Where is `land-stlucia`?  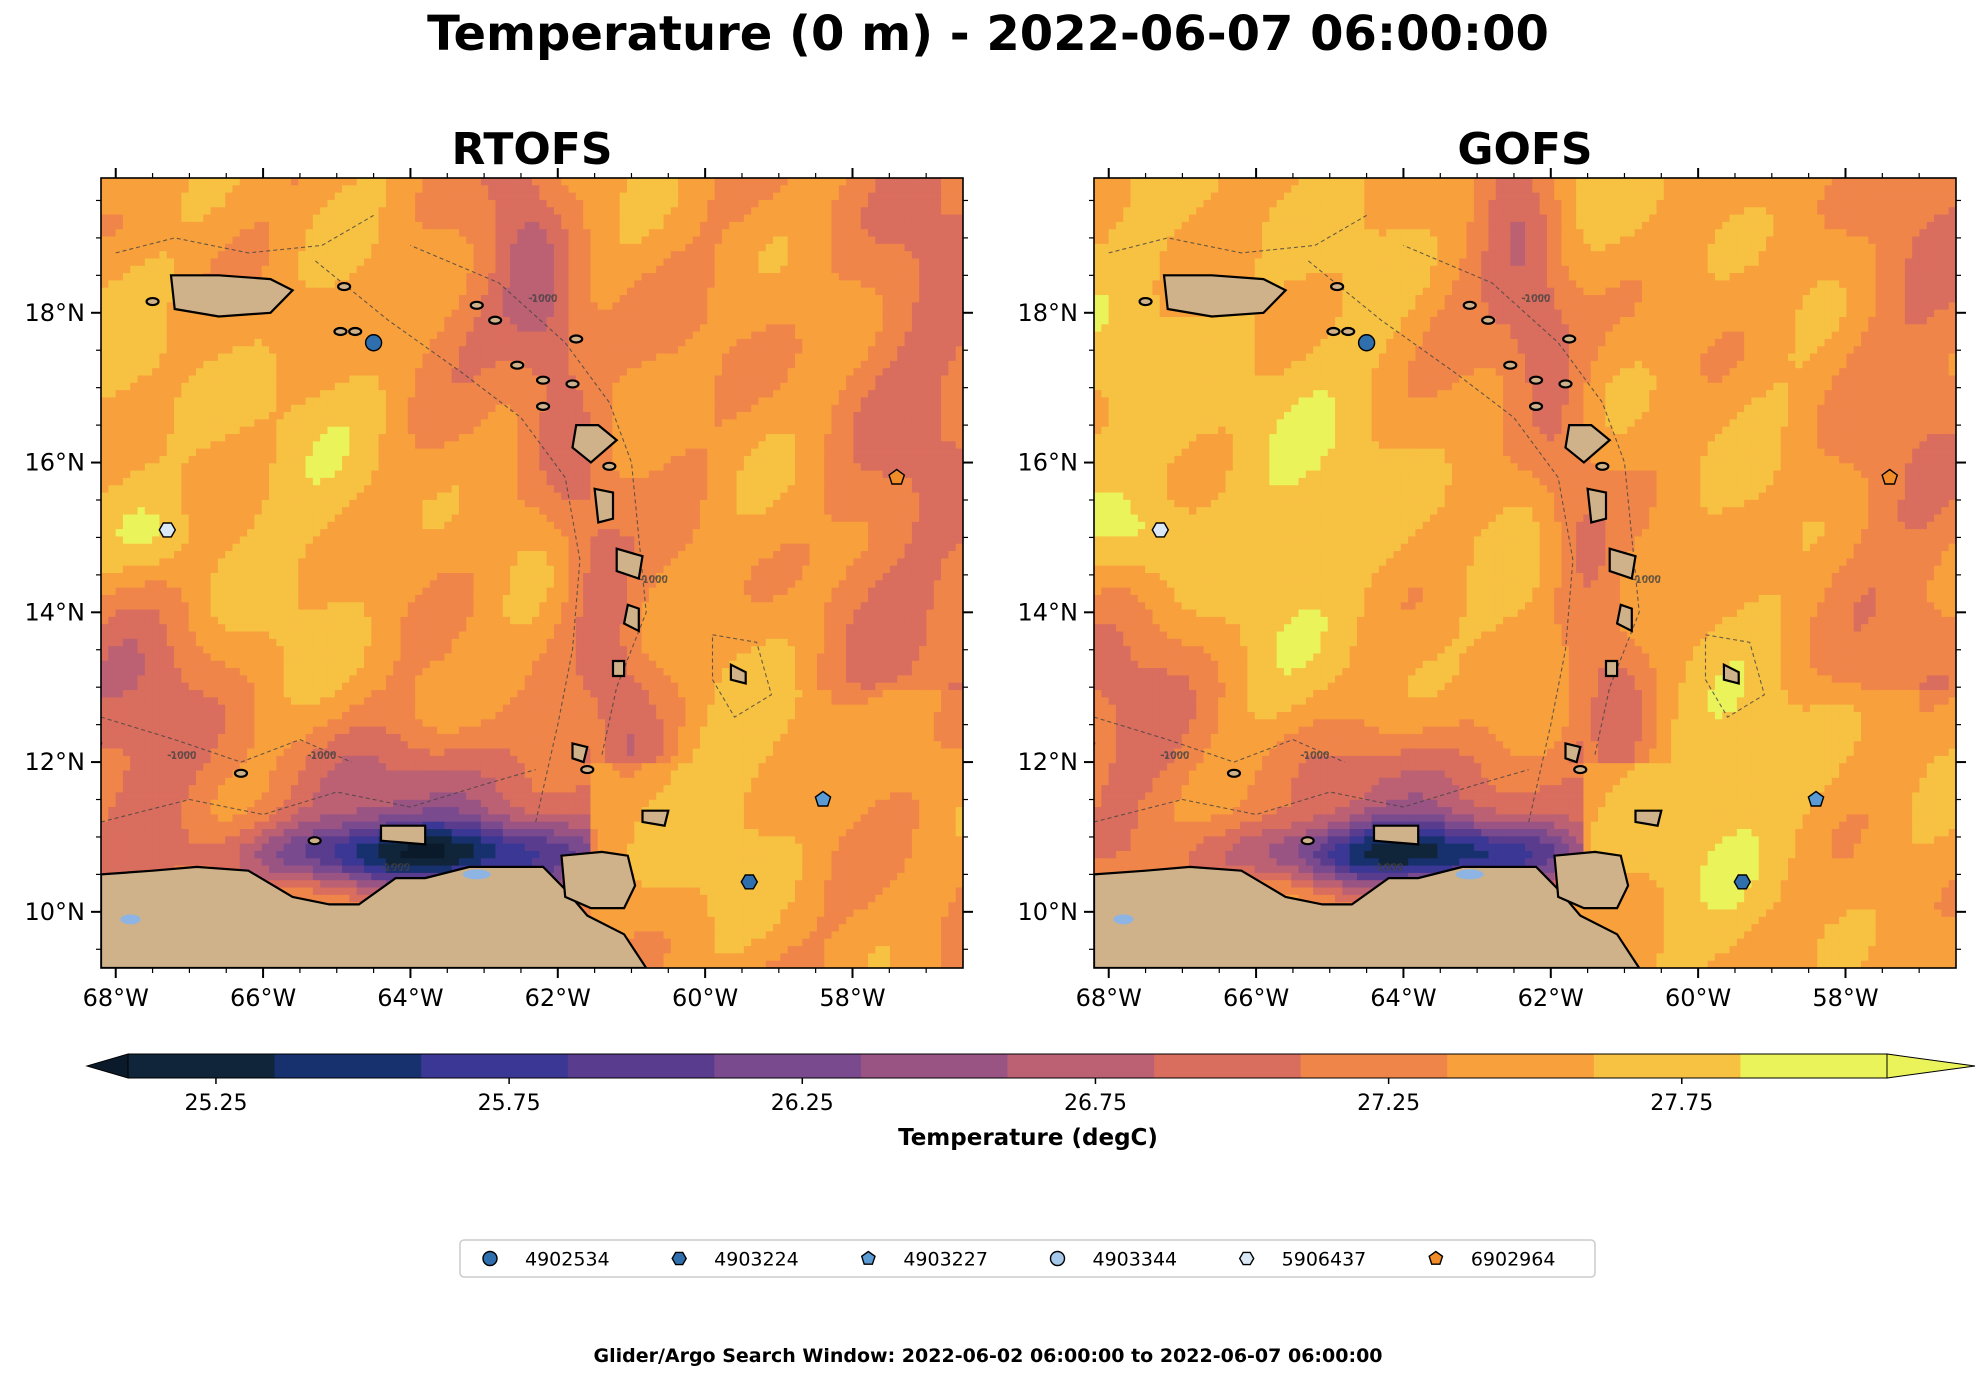
land-stlucia is located at coordinates (631, 618).